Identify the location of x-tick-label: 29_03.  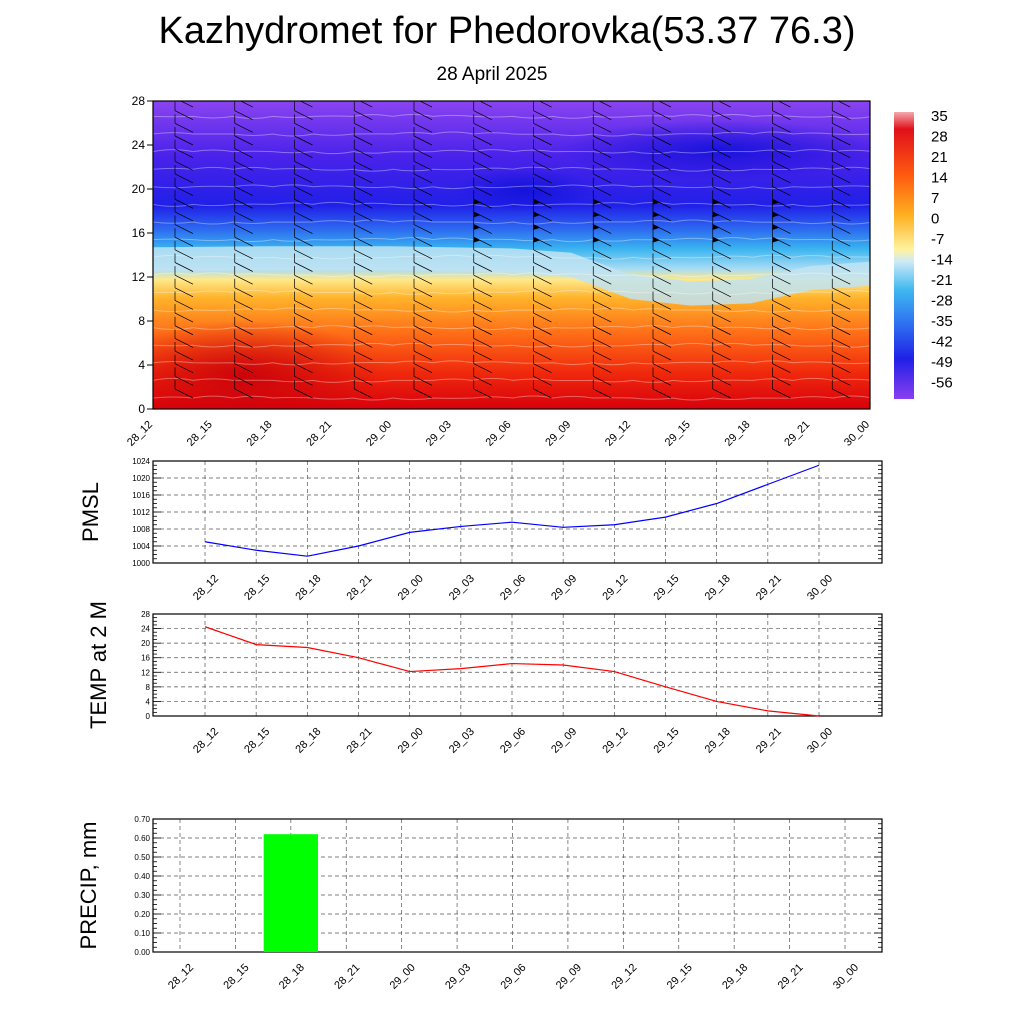
(462, 741).